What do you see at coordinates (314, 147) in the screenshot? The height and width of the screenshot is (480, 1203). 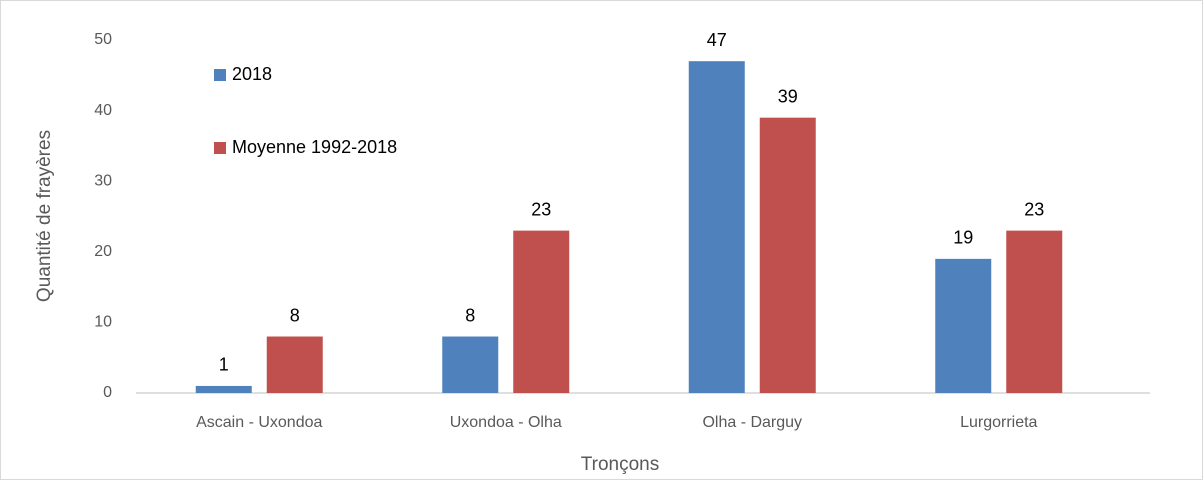 I see `legend-label: Moyenne 1992-2018` at bounding box center [314, 147].